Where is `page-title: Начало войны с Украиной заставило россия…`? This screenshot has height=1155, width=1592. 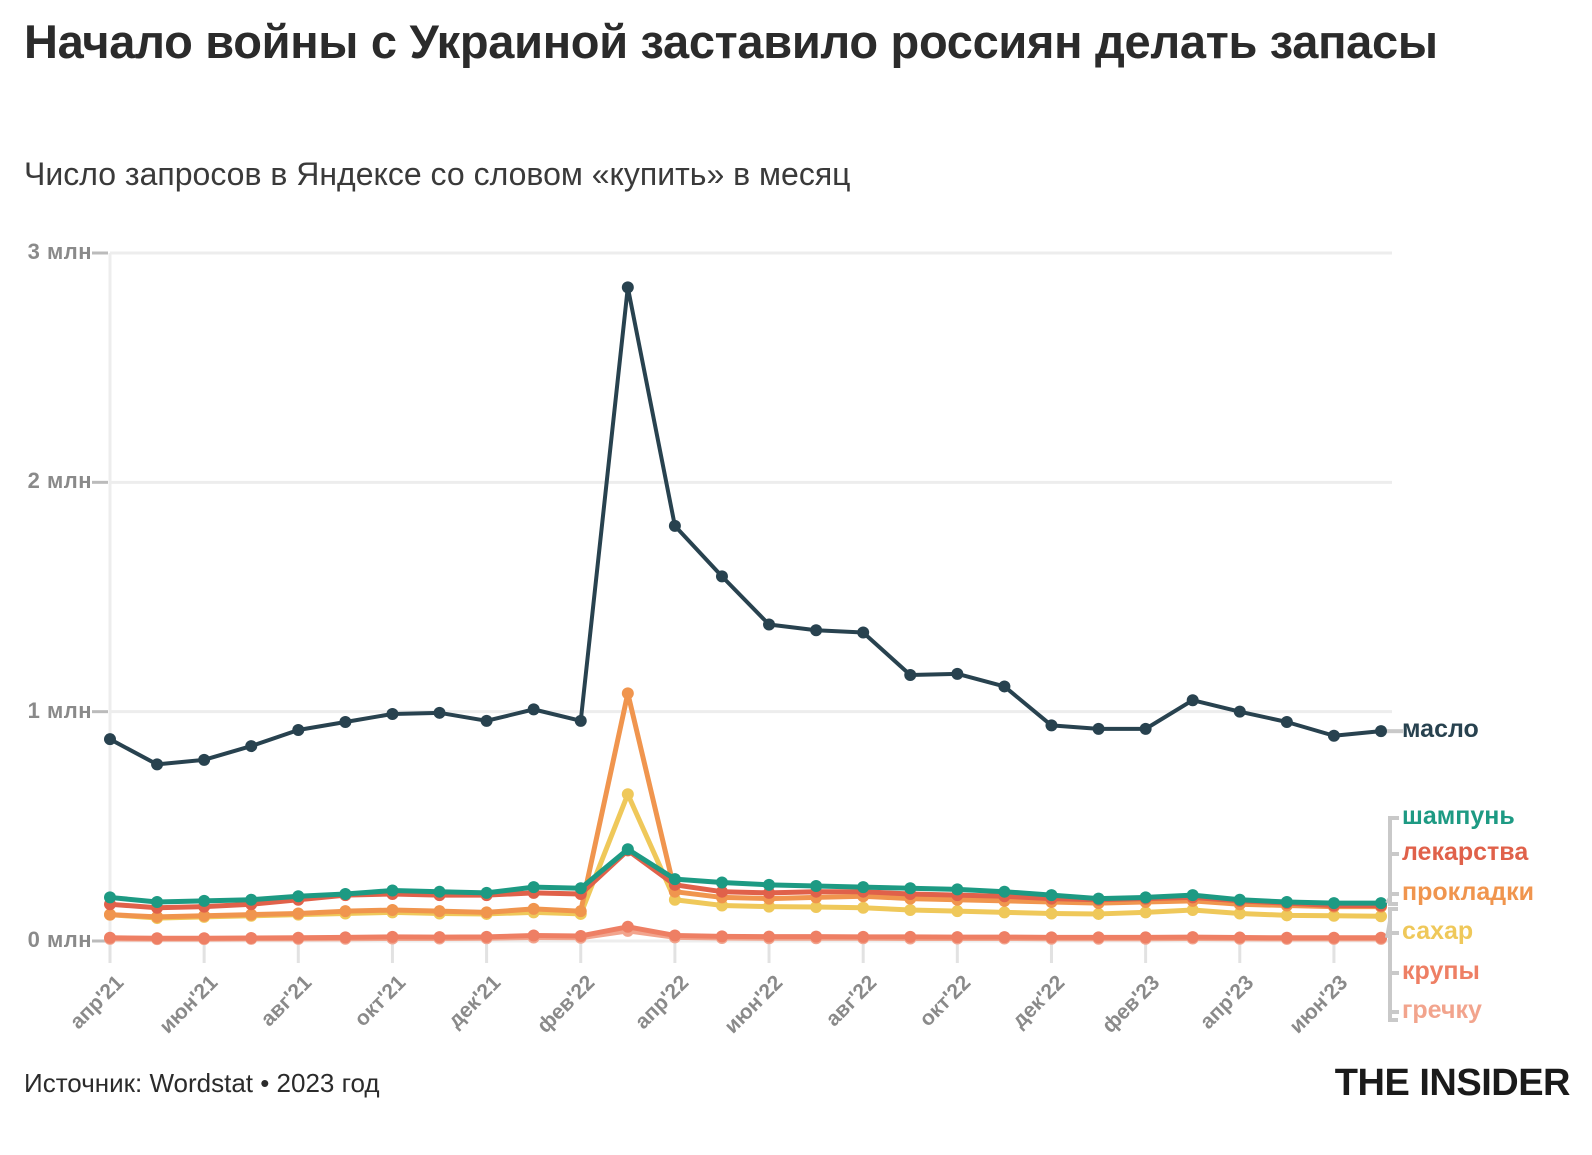
page-title: Начало войны с Украиной заставило россия… is located at coordinates (731, 41).